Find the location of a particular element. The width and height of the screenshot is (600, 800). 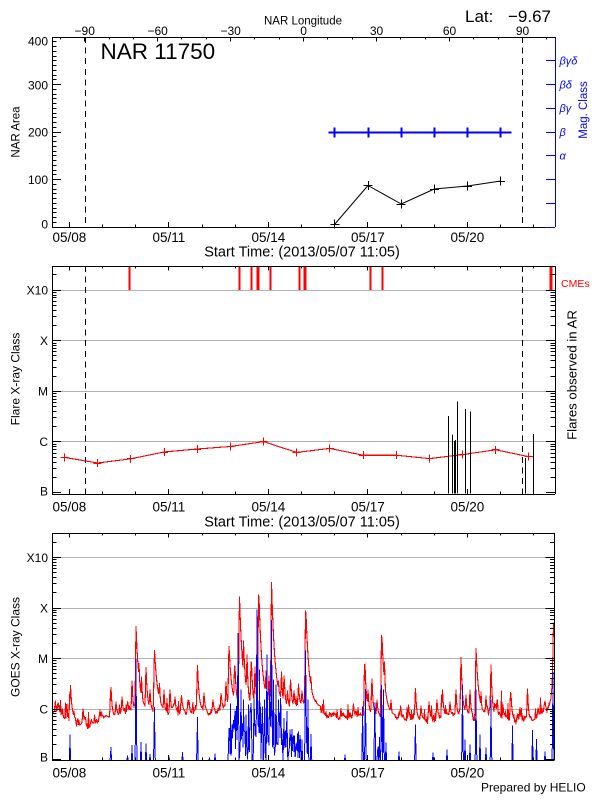

svg-text: β is located at coordinates (563, 133).